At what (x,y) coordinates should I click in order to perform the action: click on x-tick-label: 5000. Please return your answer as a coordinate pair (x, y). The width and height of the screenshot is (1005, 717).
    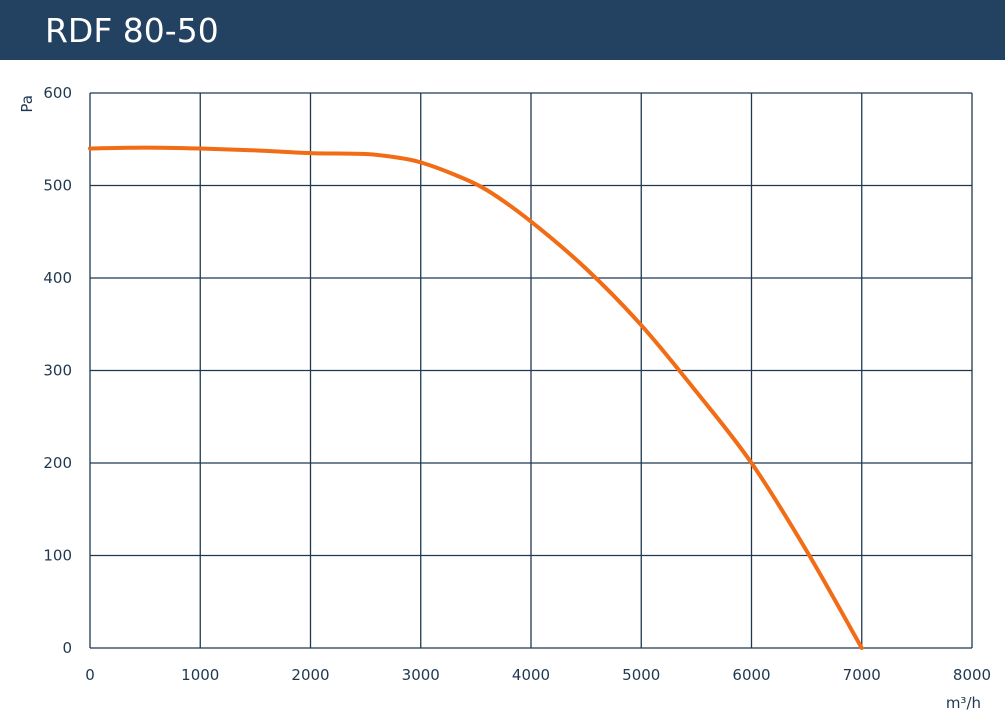
    Looking at the image, I should click on (641, 675).